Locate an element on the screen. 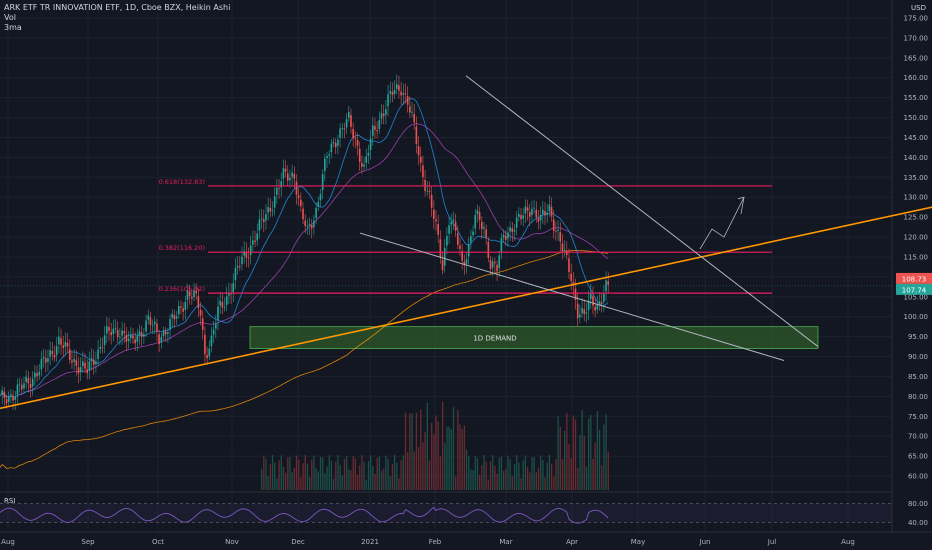 Image resolution: width=932 pixels, height=550 pixels. fib-label-2: 0.236(105.92) is located at coordinates (182, 289).